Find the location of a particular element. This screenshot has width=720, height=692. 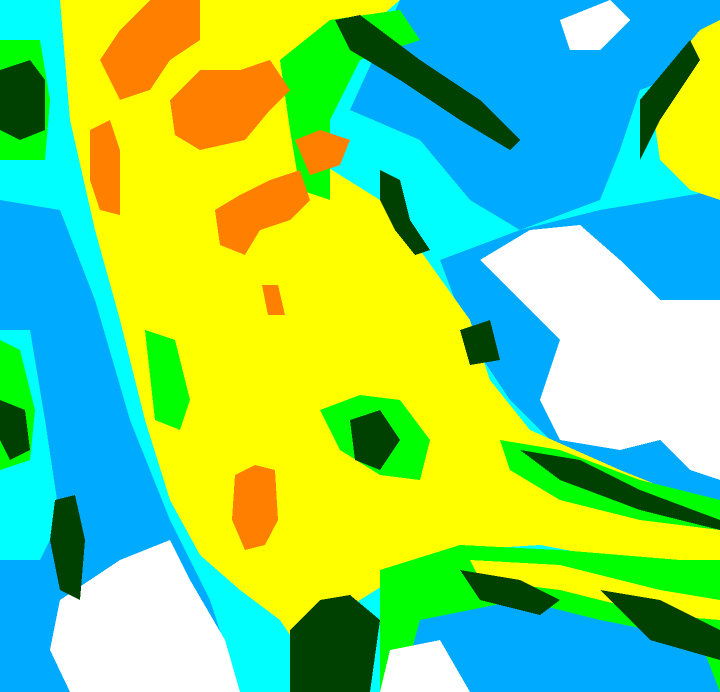

dark-green-top-right is located at coordinates (670, 100).